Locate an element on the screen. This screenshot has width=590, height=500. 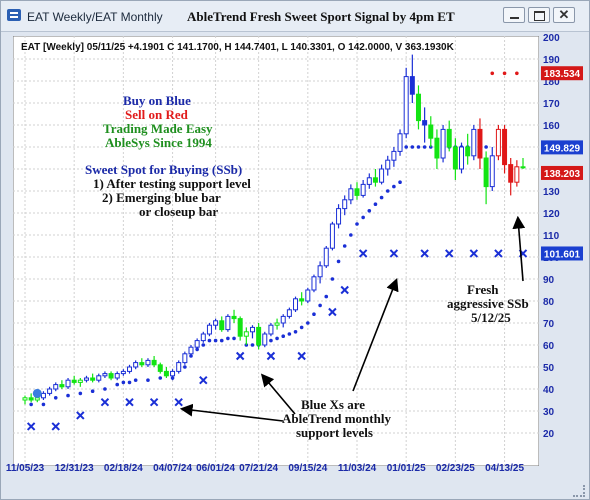
window-tab-title: EAT Weekly/EAT Monthly is located at coordinates (95, 17).